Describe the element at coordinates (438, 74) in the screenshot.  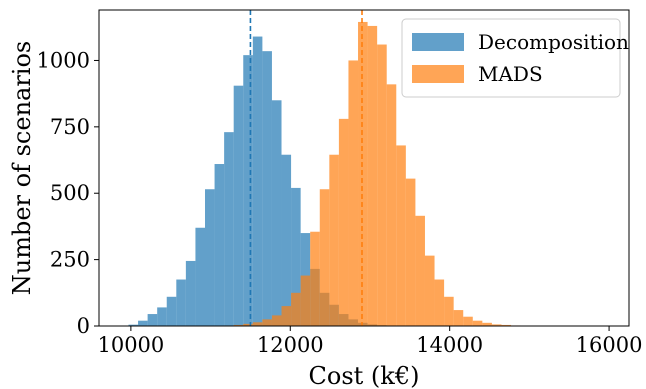
I see `legend-swatch-mads` at that location.